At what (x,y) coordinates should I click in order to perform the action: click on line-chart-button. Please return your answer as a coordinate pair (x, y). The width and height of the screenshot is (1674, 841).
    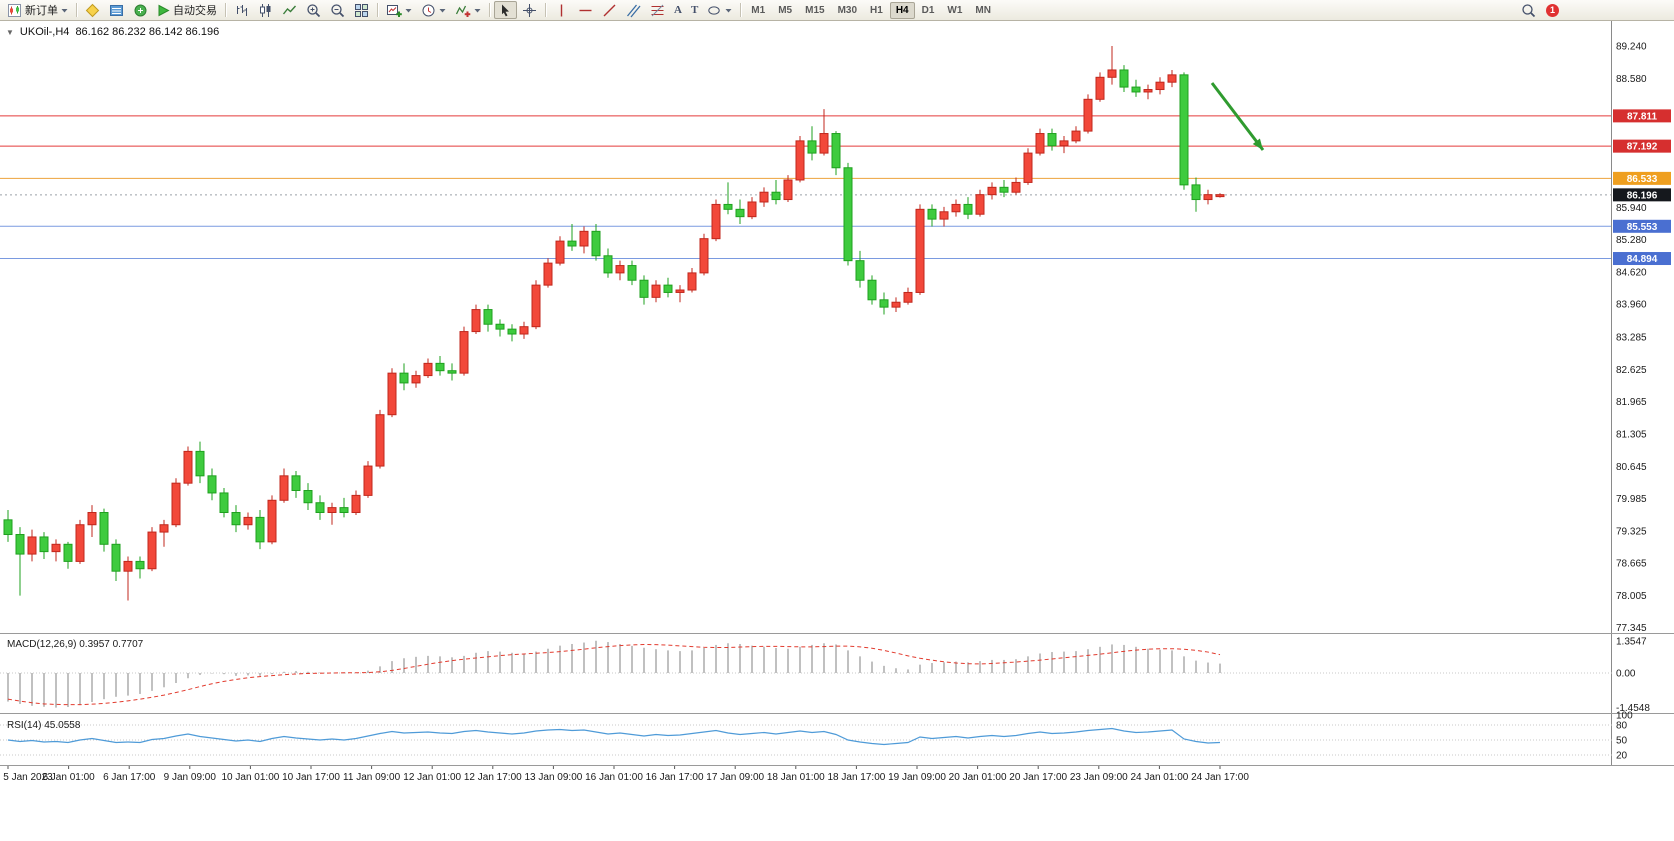
    Looking at the image, I should click on (289, 10).